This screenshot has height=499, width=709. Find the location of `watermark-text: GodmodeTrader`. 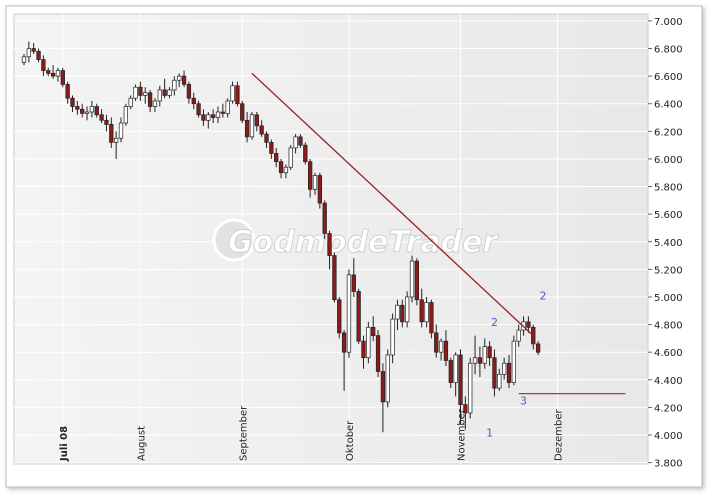

watermark-text: GodmodeTrader is located at coordinates (363, 242).